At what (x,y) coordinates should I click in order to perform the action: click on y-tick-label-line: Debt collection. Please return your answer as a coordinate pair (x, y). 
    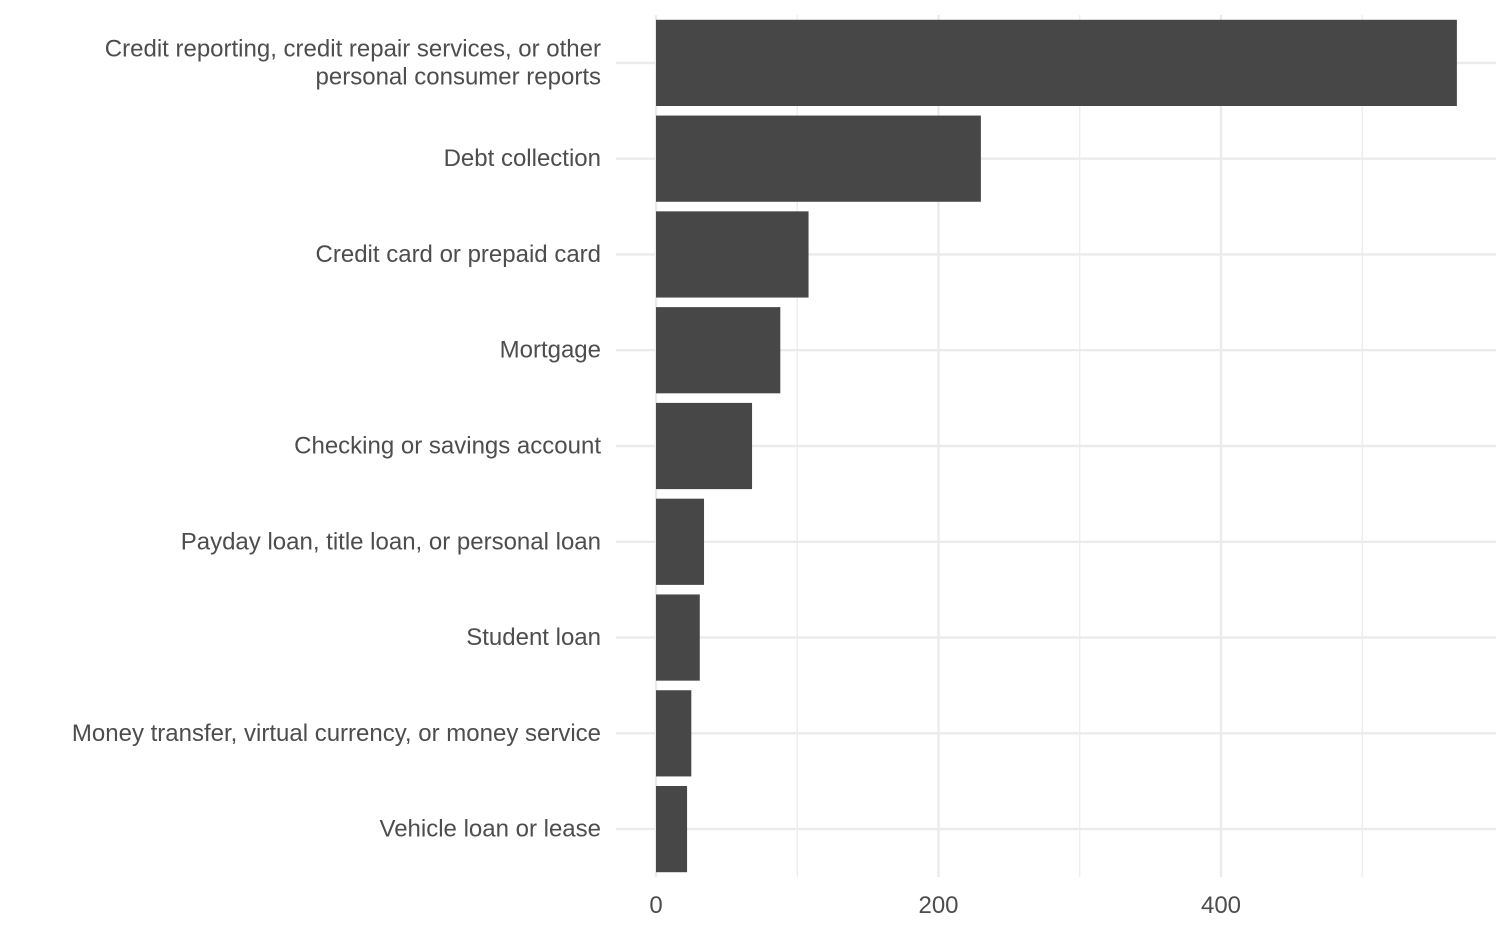
    Looking at the image, I should click on (522, 158).